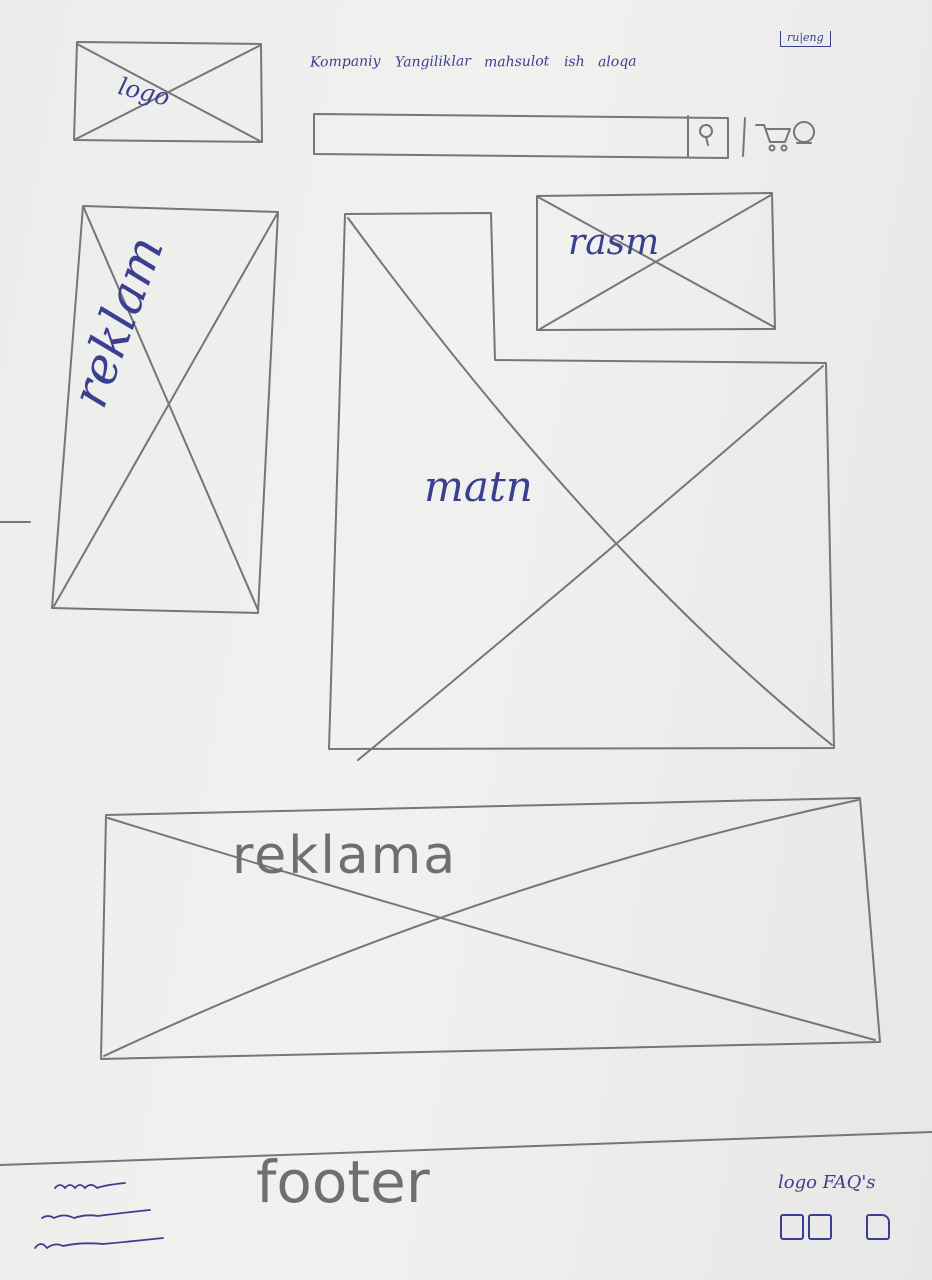 This screenshot has width=932, height=1280. What do you see at coordinates (827, 1182) in the screenshot?
I see `footer-links: logo FAQ's` at bounding box center [827, 1182].